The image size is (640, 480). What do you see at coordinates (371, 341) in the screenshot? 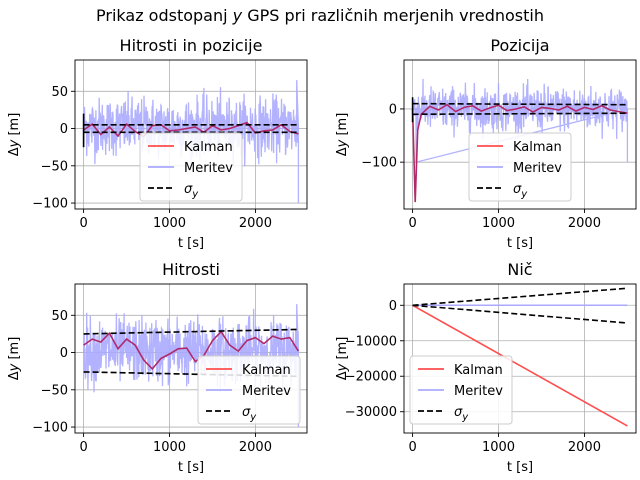
I see `y-tick-label: −10000` at bounding box center [371, 341].